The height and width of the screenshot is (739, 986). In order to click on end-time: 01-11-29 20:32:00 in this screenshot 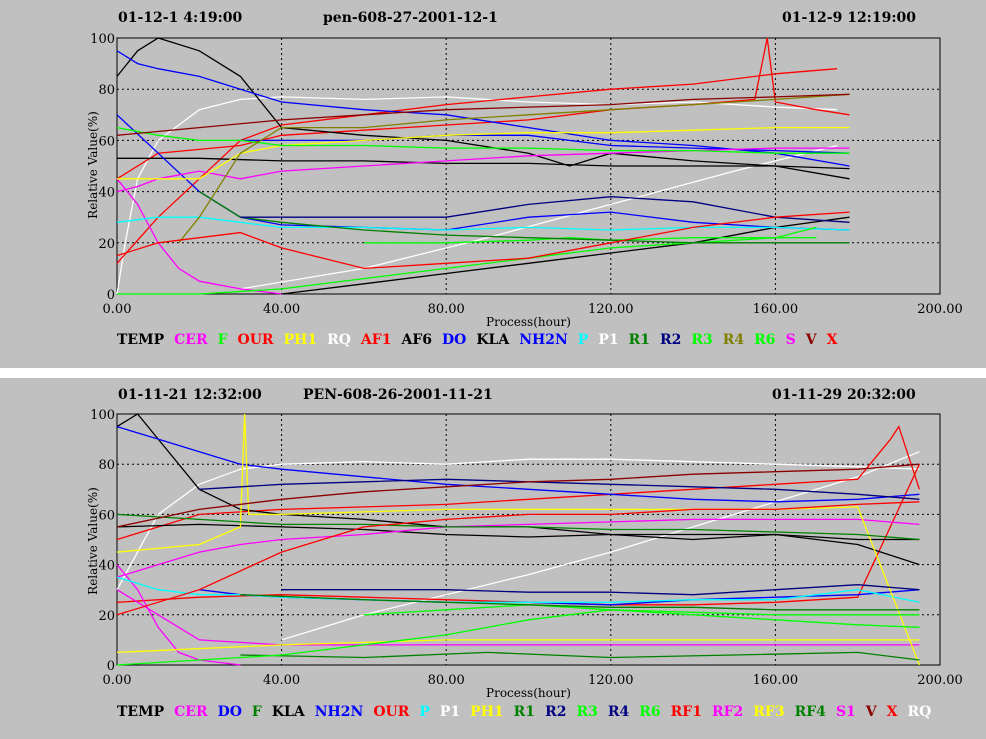, I will do `click(844, 395)`.